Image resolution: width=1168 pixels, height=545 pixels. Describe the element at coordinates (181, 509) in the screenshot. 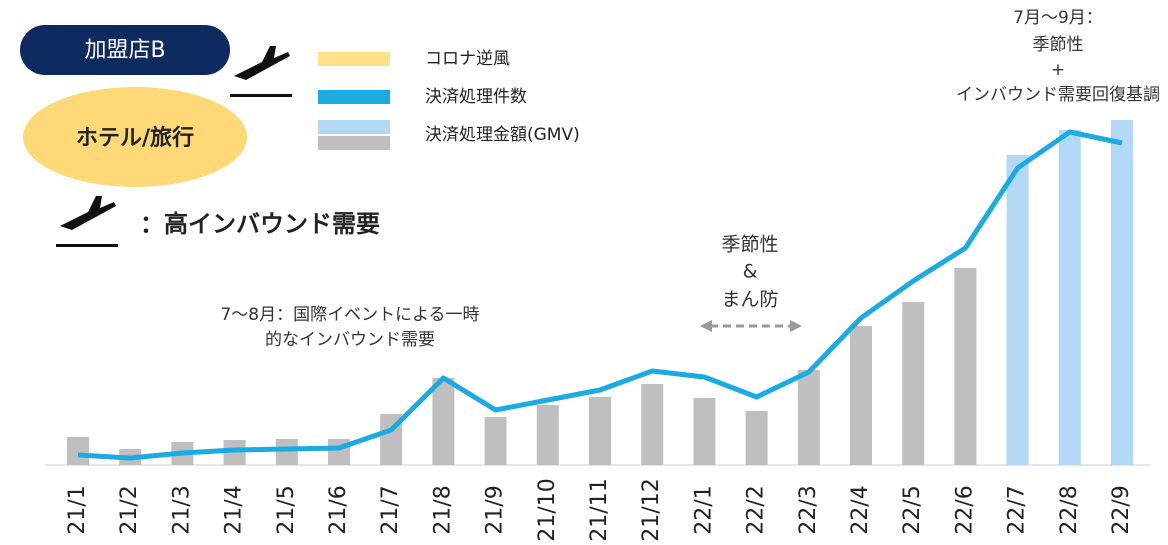

I see `x-tick-label: 21/3` at that location.